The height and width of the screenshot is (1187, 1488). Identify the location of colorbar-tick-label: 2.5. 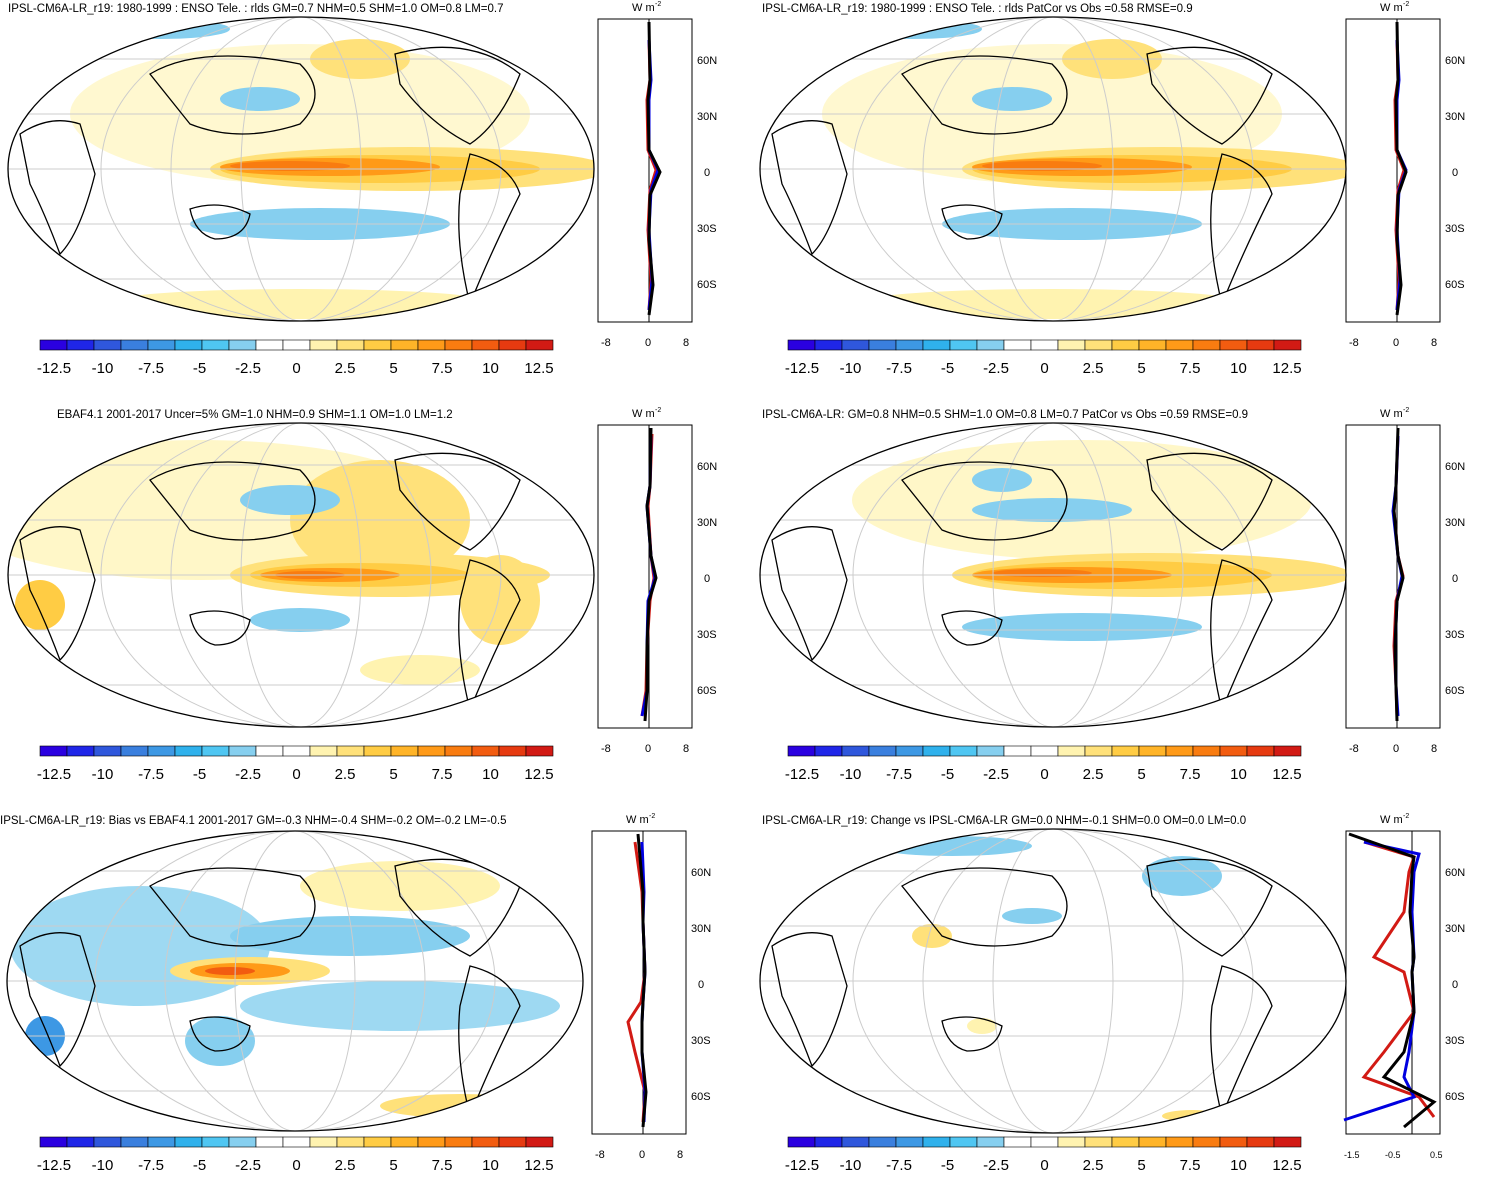
(345, 368).